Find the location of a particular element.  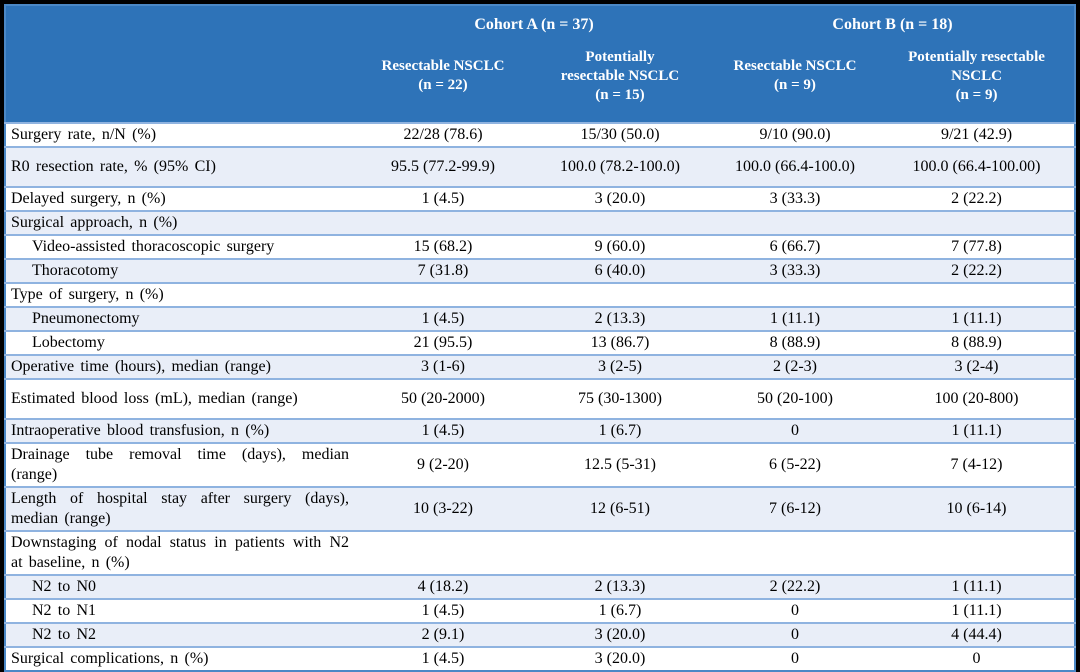

cell-value: 6 (40.0) is located at coordinates (620, 270).